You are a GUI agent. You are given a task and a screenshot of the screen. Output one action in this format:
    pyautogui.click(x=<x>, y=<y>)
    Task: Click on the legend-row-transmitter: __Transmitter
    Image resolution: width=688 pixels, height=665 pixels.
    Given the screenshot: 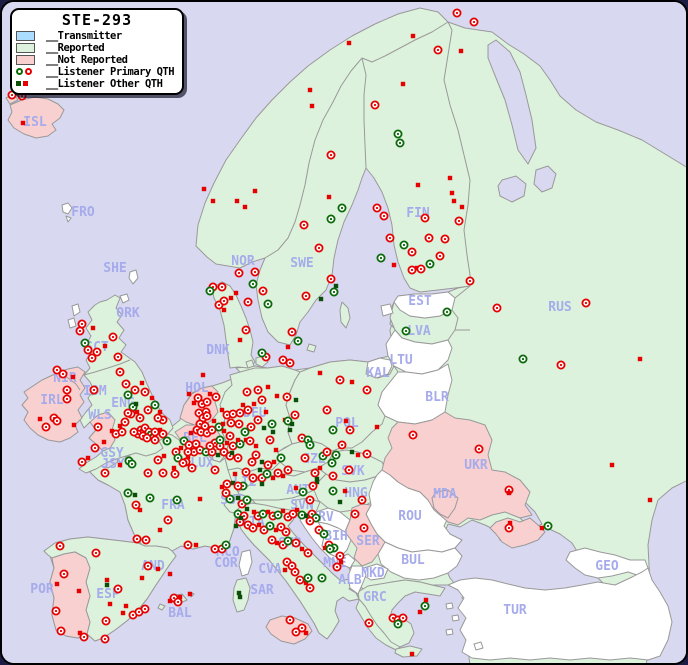 What is the action you would take?
    pyautogui.click(x=97, y=36)
    